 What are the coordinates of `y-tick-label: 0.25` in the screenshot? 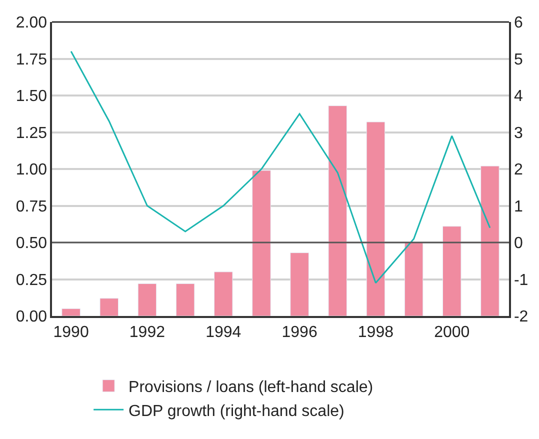 It's located at (32, 280).